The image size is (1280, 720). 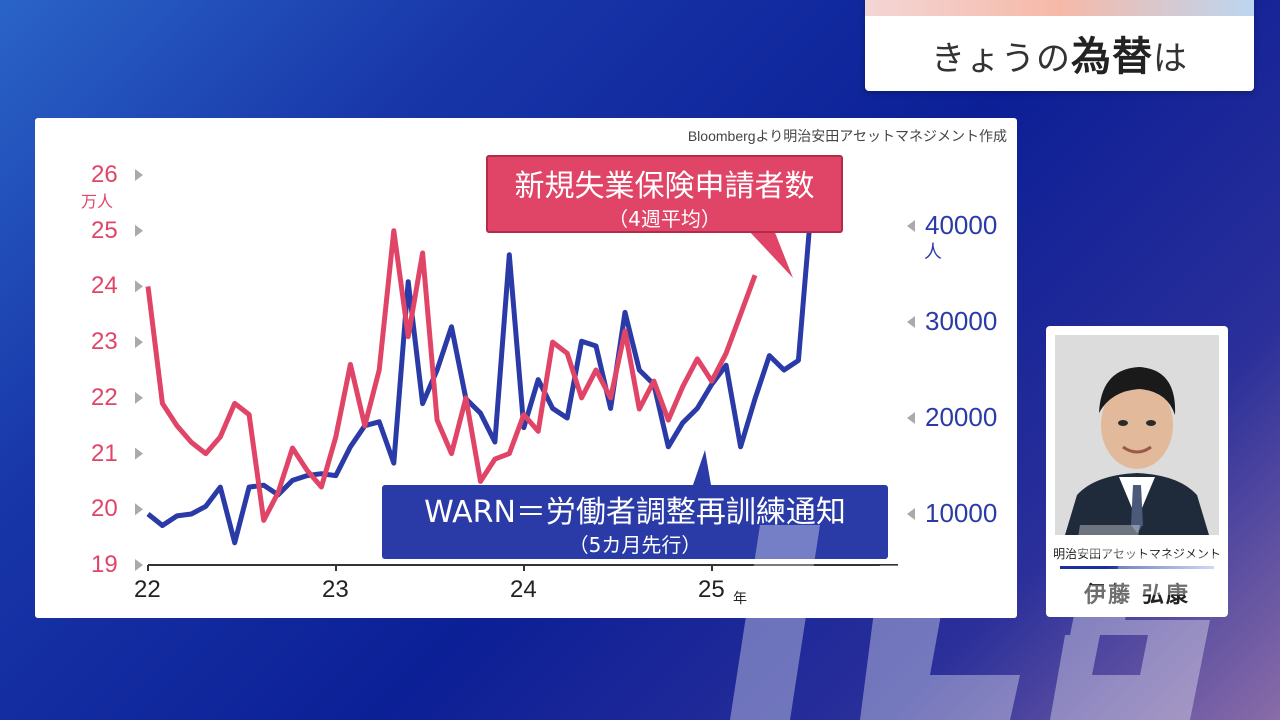 I want to click on commentator-name: 伊藤 弘康, so click(x=1137, y=595).